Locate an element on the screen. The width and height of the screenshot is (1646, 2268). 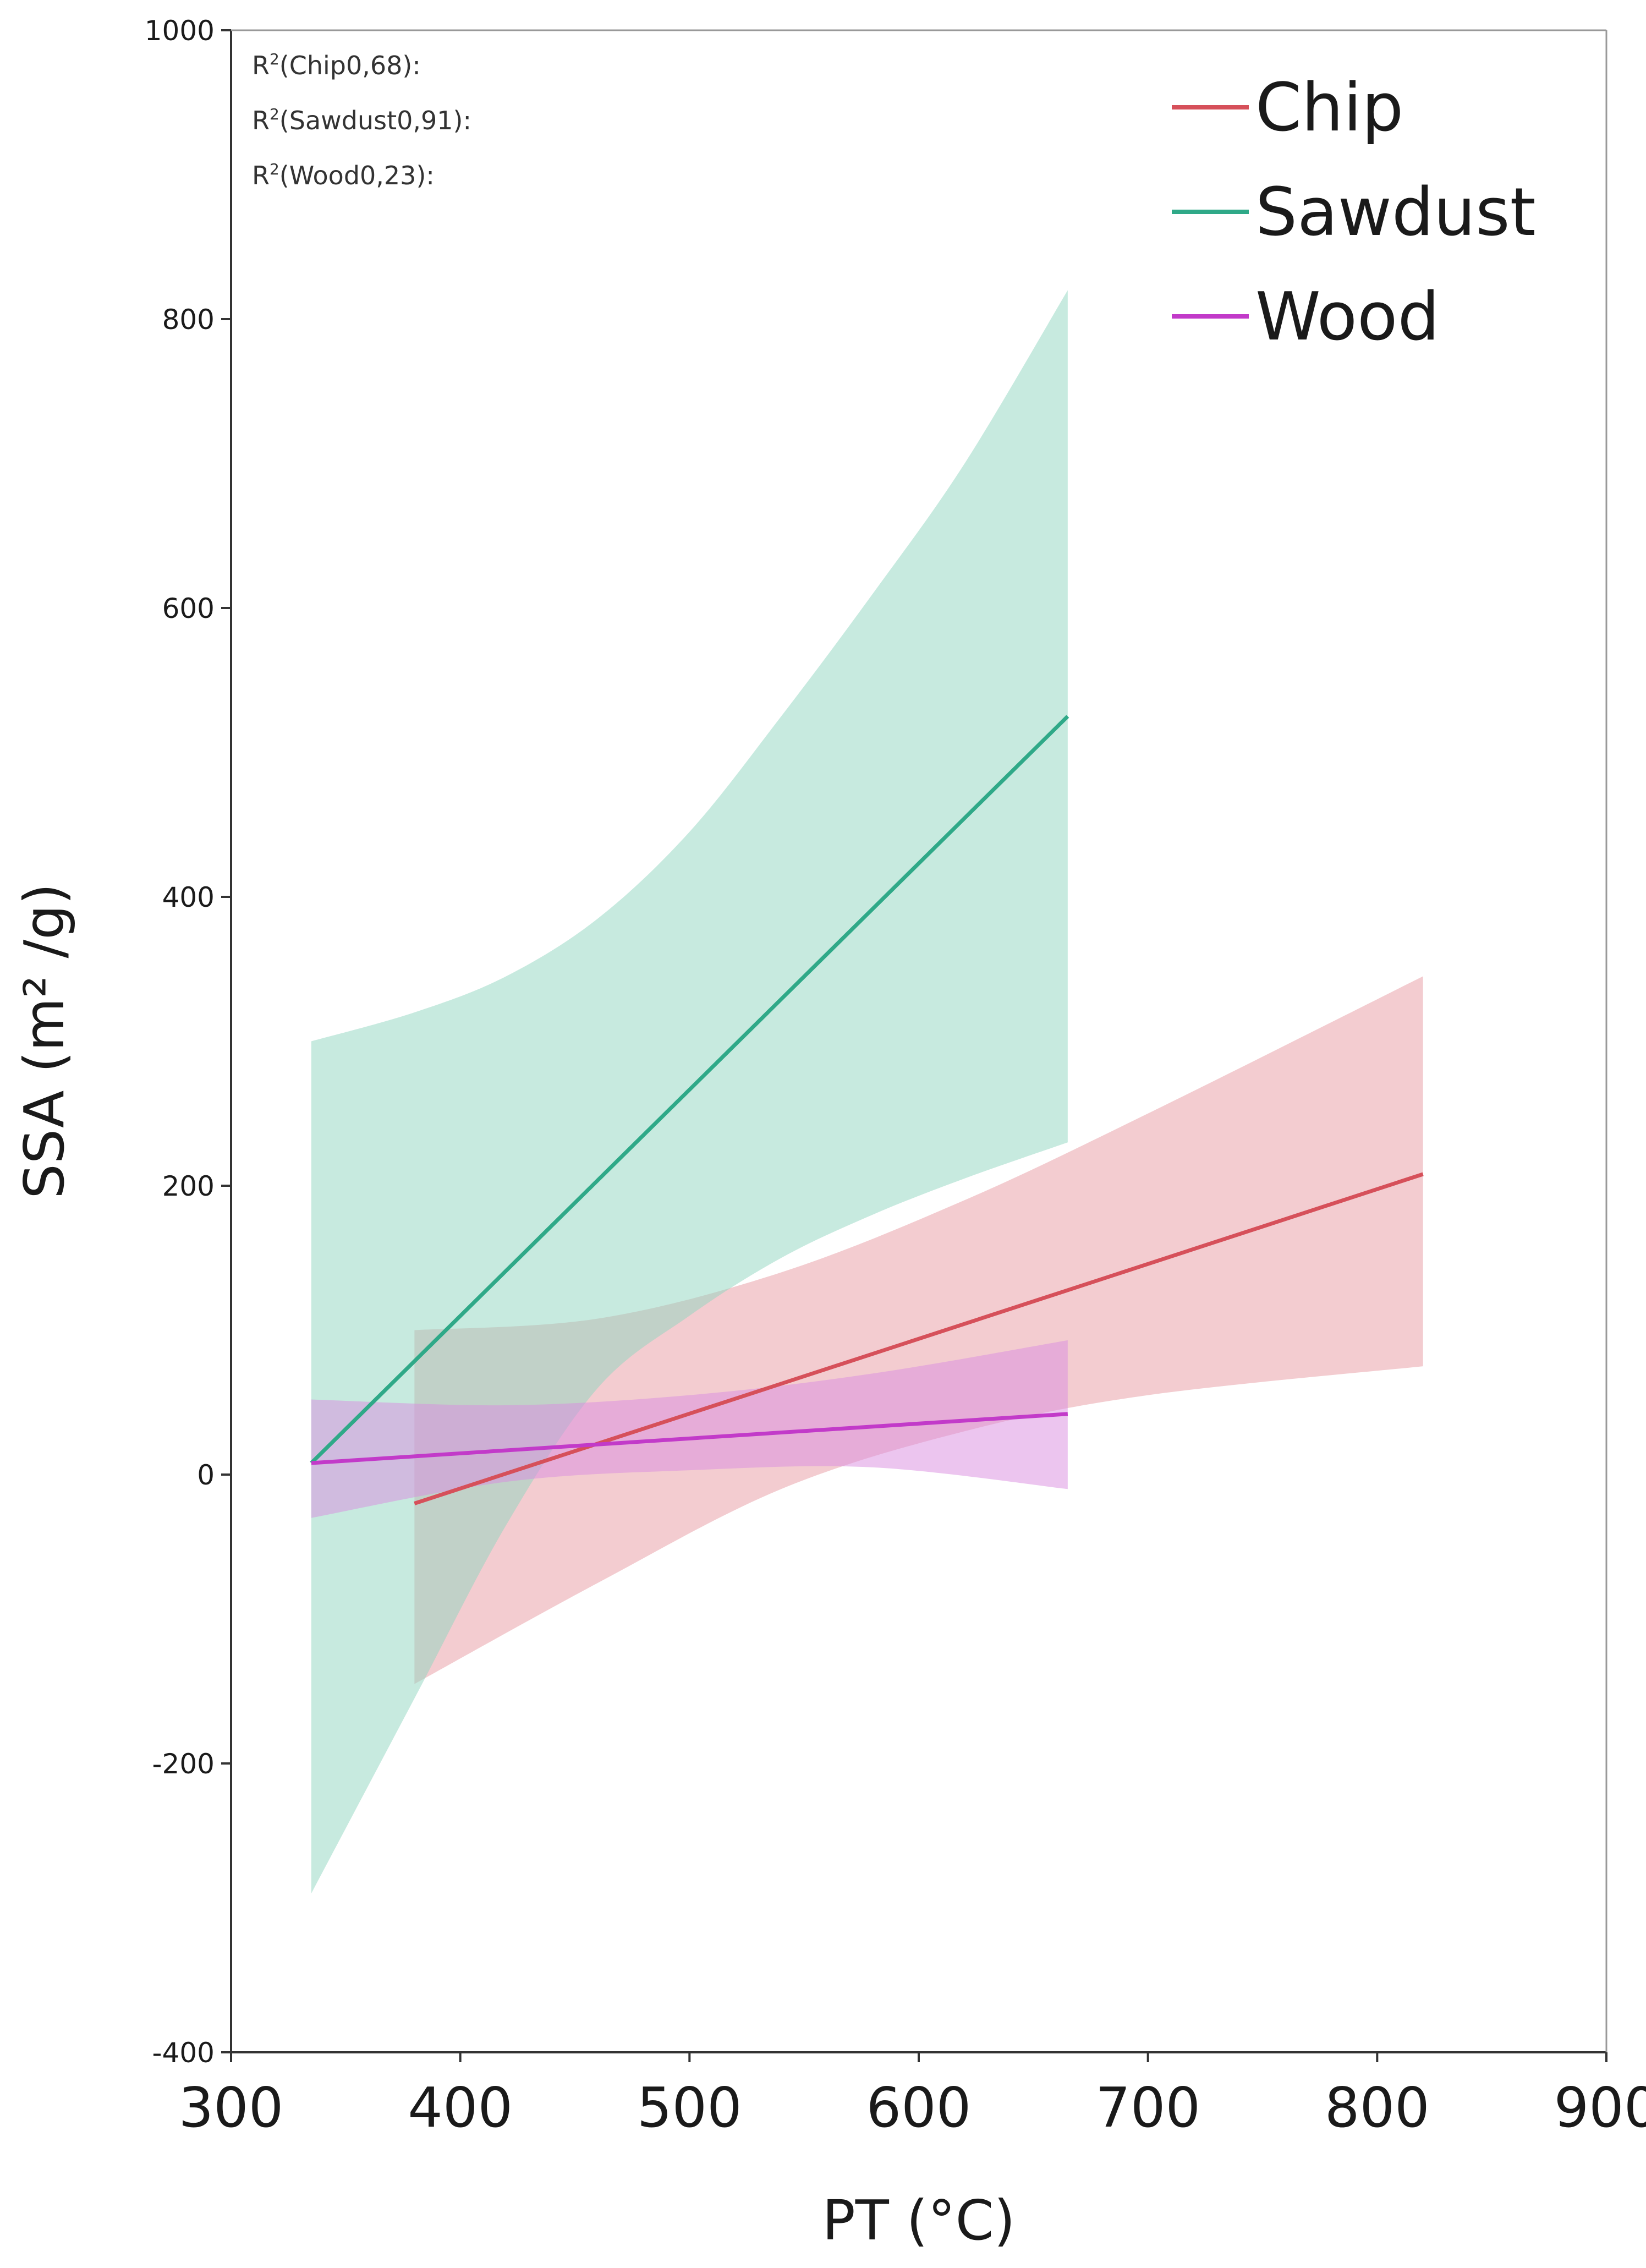
r-squared-annotation: R2(Sawdust0,91): is located at coordinates (361, 120).